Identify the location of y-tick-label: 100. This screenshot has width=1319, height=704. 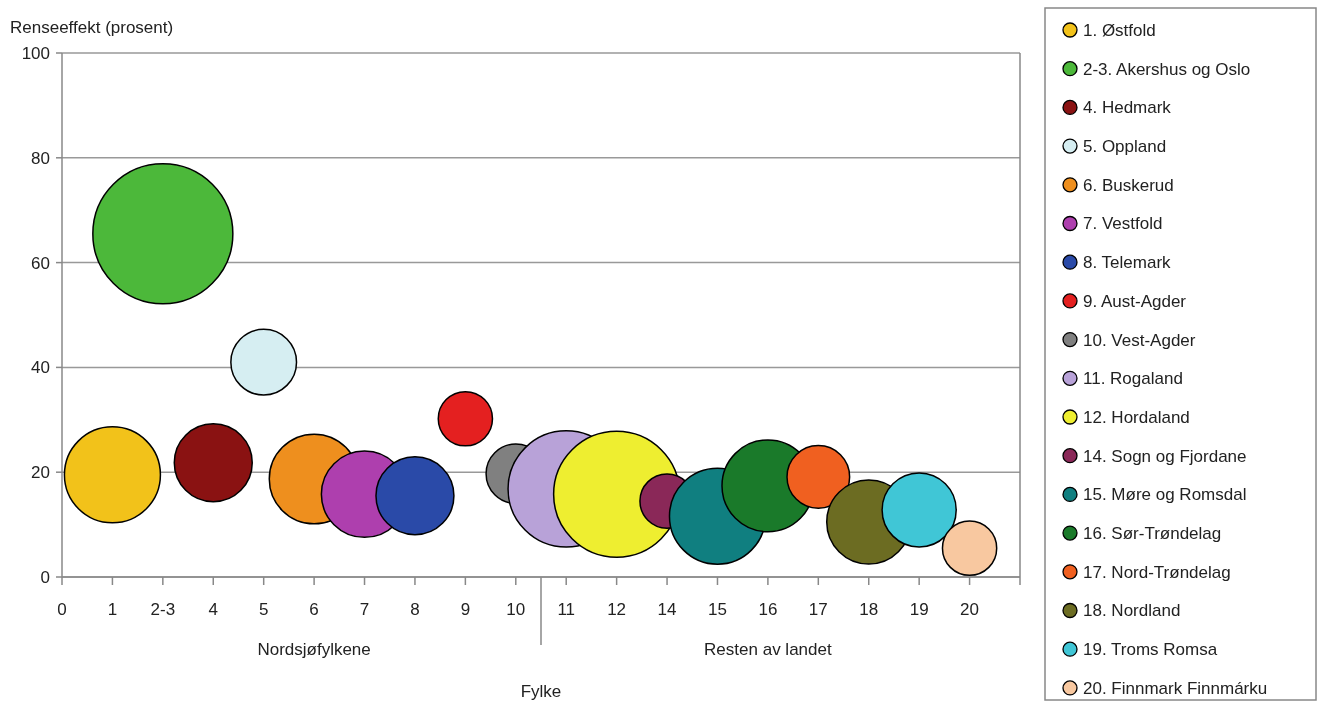
(35, 53).